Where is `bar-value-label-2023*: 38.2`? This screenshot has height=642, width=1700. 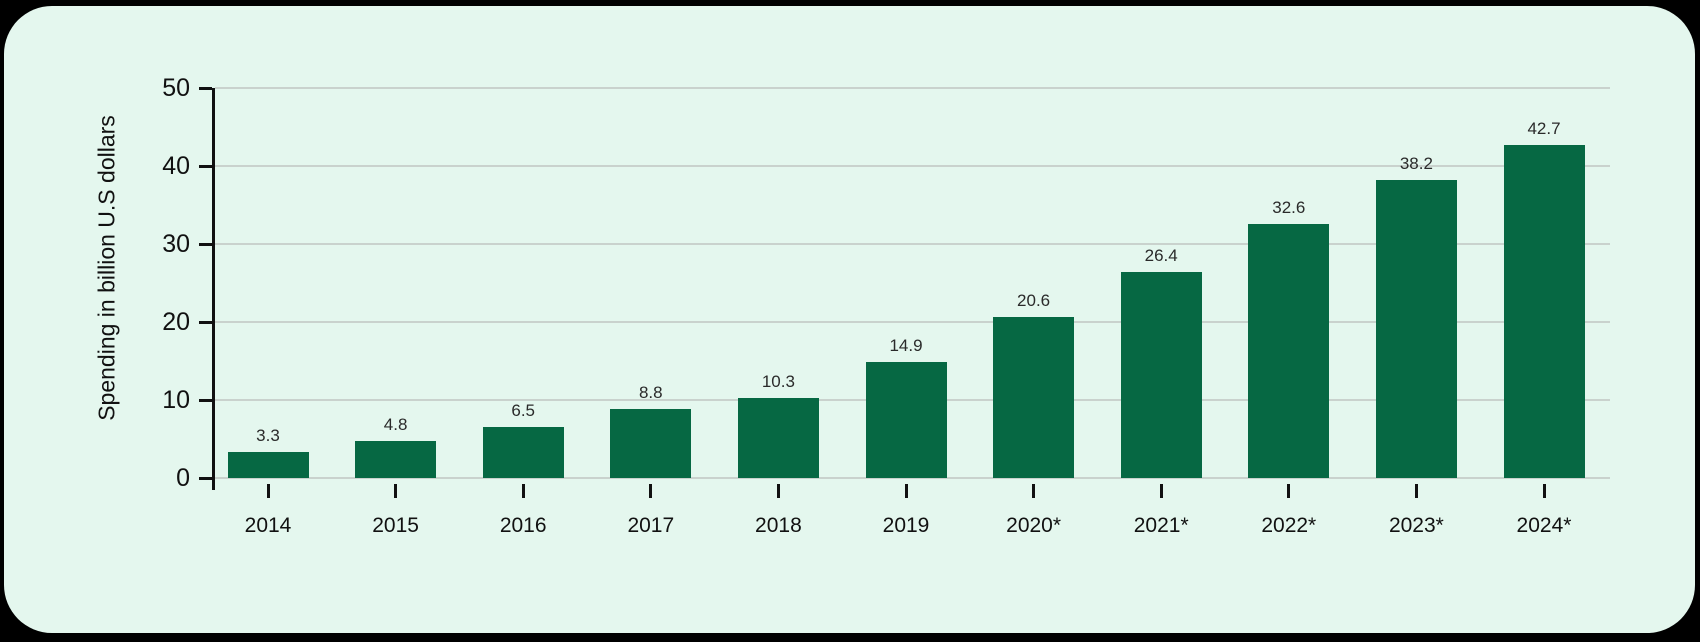
bar-value-label-2023*: 38.2 is located at coordinates (1416, 164).